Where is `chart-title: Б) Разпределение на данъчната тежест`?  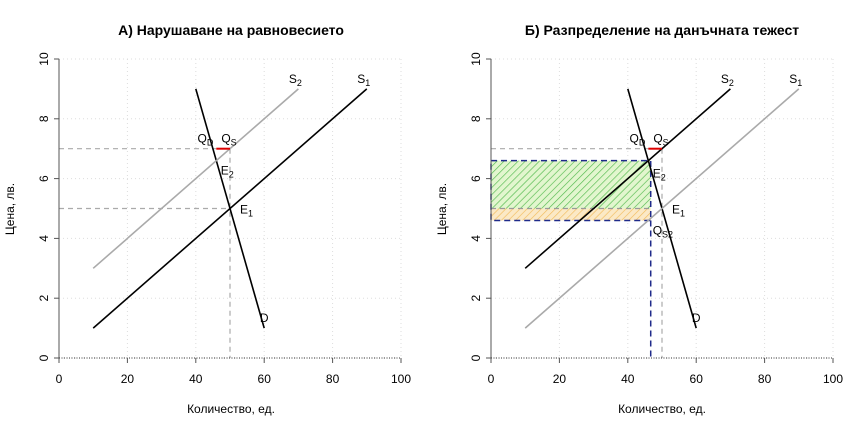
chart-title: Б) Разпределение на данъчната тежест is located at coordinates (662, 30).